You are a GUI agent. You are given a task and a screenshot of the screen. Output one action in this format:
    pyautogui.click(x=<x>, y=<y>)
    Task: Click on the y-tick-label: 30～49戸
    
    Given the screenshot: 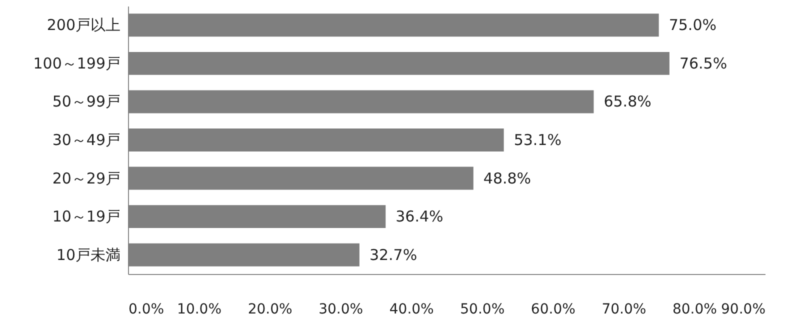 What is the action you would take?
    pyautogui.click(x=86, y=140)
    